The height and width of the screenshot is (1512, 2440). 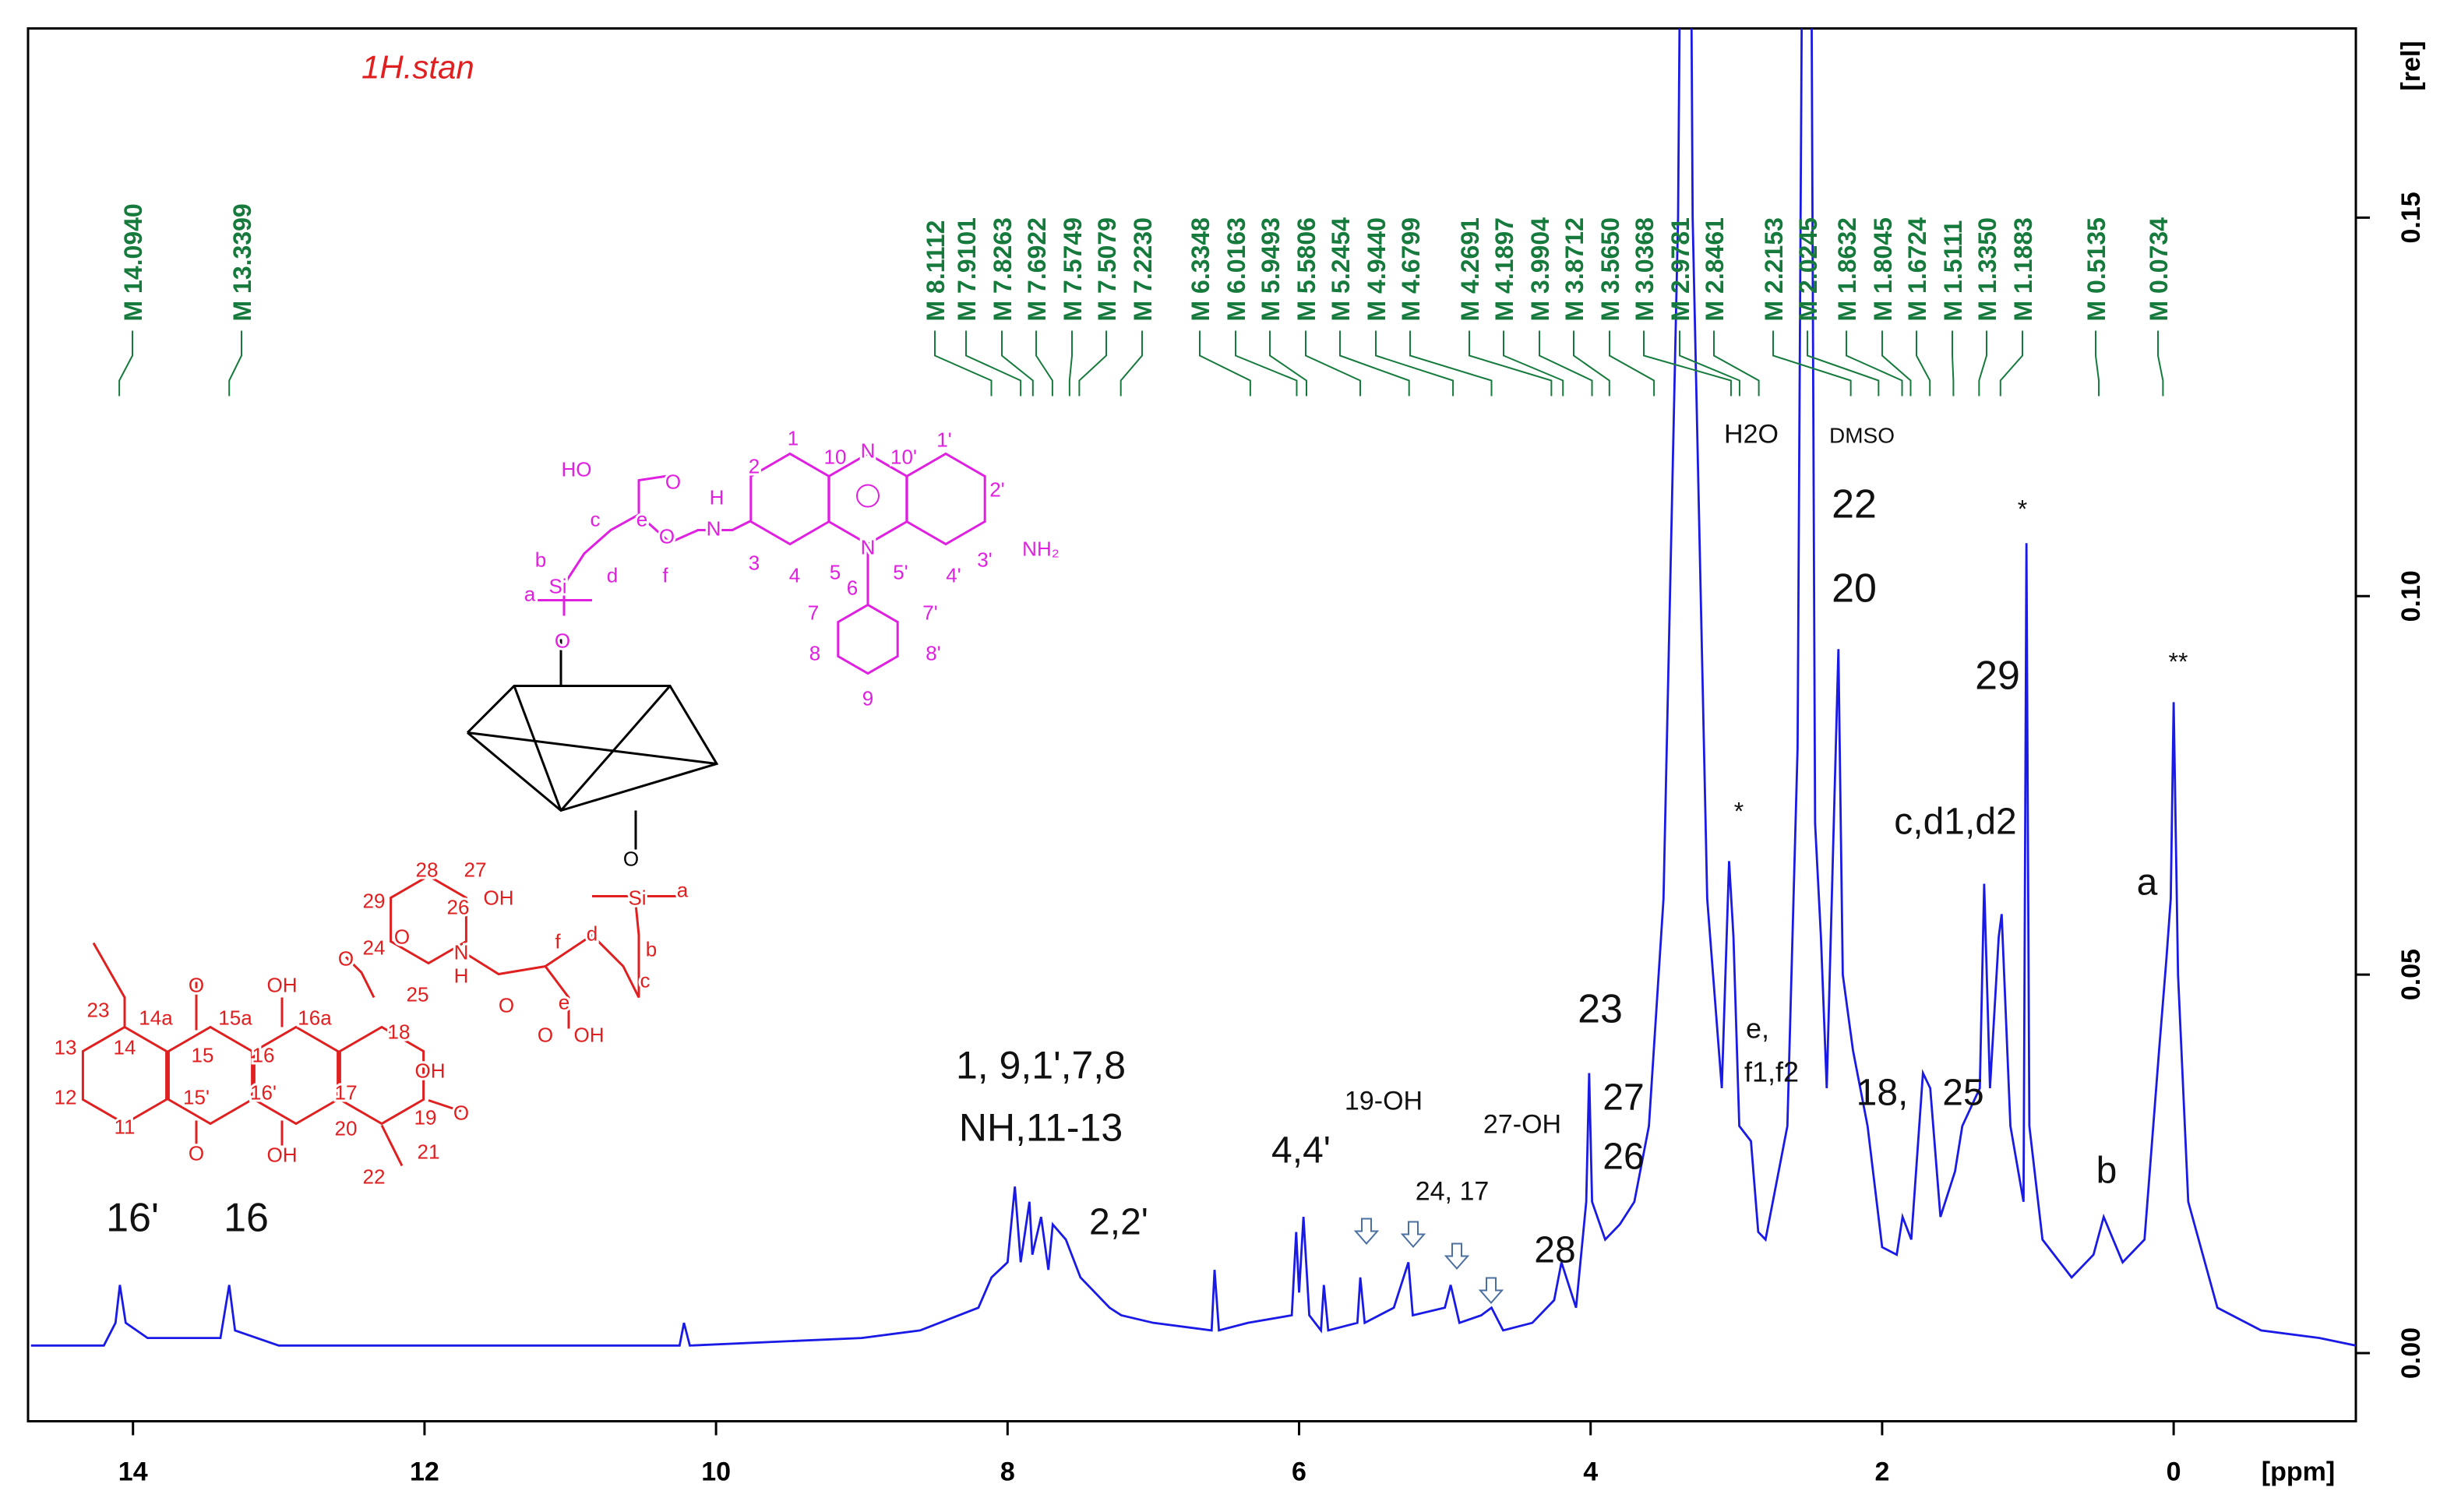 What do you see at coordinates (641, 518) in the screenshot?
I see `structure-label: e` at bounding box center [641, 518].